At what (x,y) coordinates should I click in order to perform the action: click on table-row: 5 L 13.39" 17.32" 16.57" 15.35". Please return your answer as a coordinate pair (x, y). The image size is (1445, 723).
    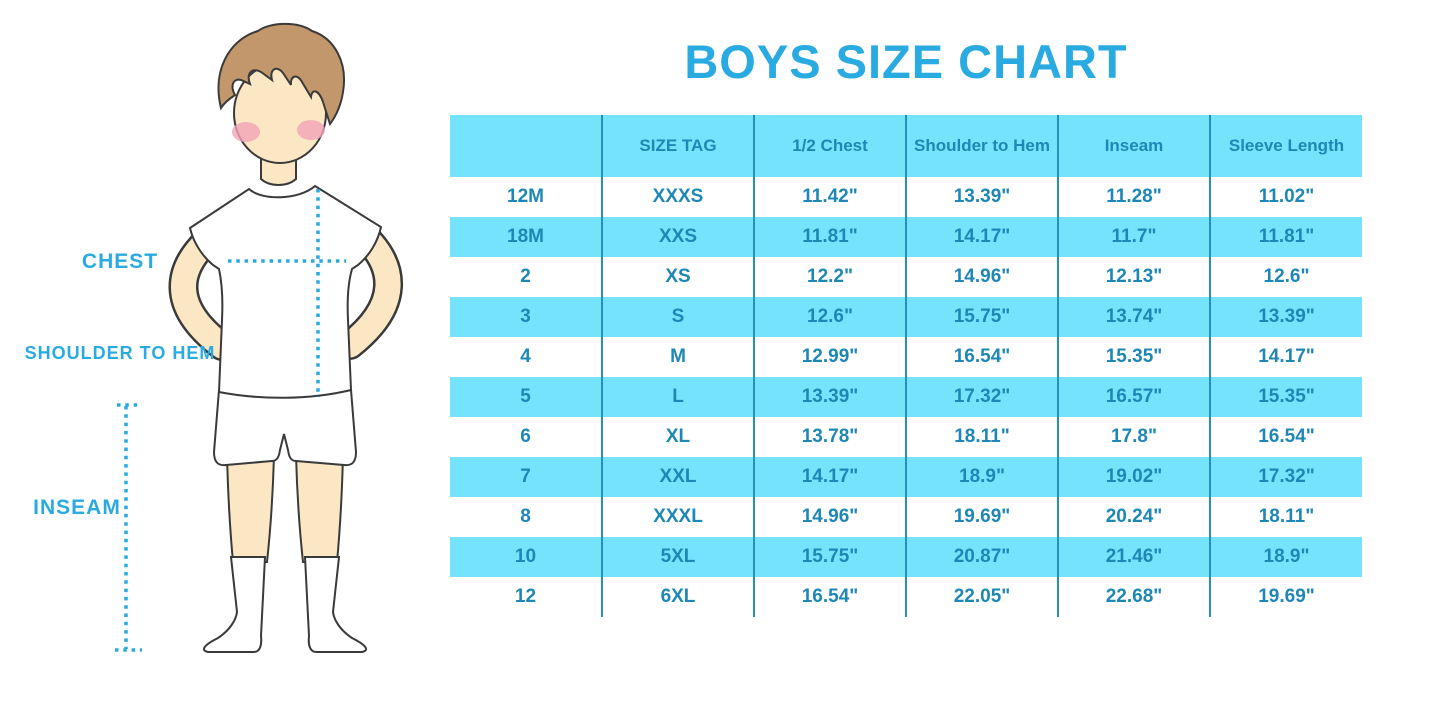
    Looking at the image, I should click on (906, 397).